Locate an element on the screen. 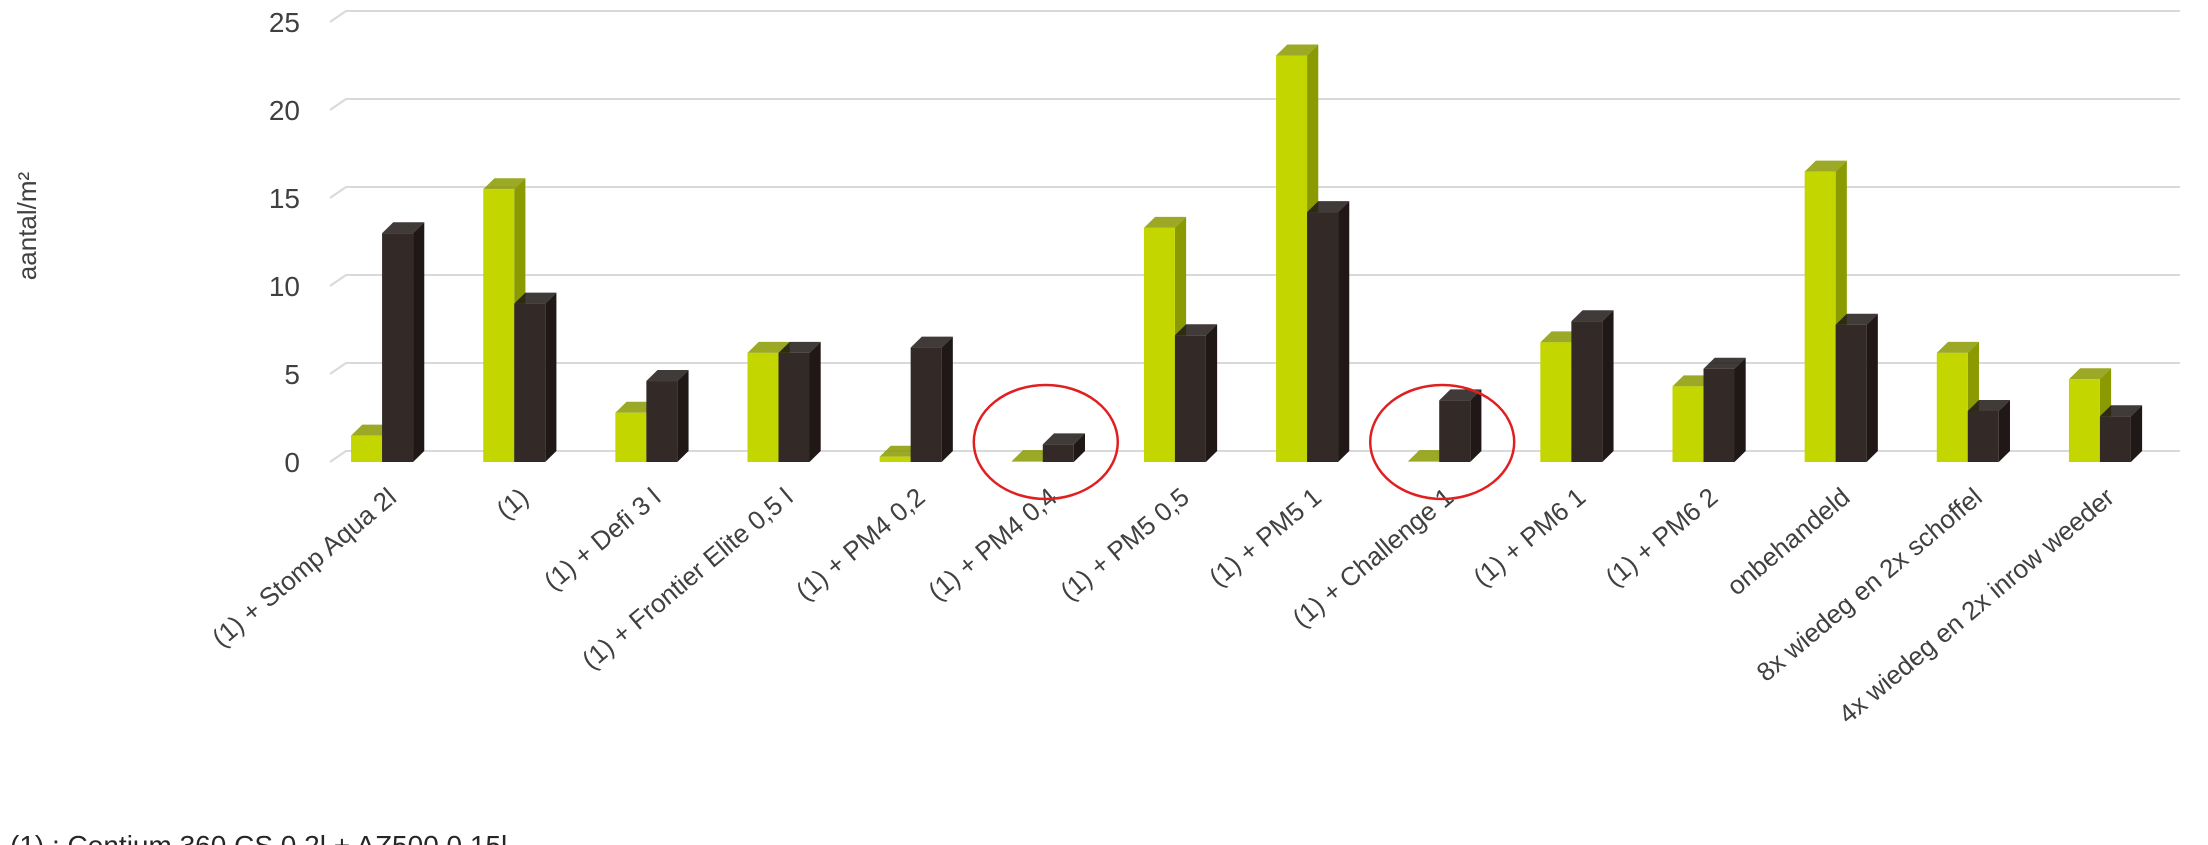 The width and height of the screenshot is (2208, 845). footnote: (1) : Centium 360 CS 0,2l + AZ500 0,15l is located at coordinates (258, 837).